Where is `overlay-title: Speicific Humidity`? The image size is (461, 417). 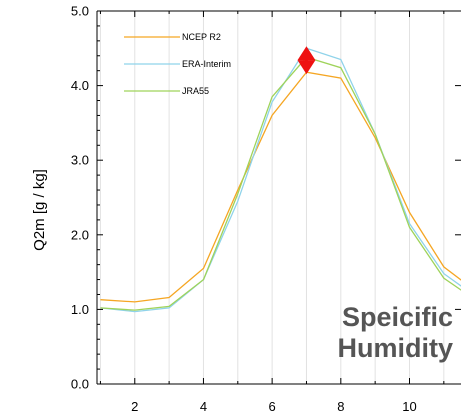
overlay-title: Speicific Humidity is located at coordinates (395, 333).